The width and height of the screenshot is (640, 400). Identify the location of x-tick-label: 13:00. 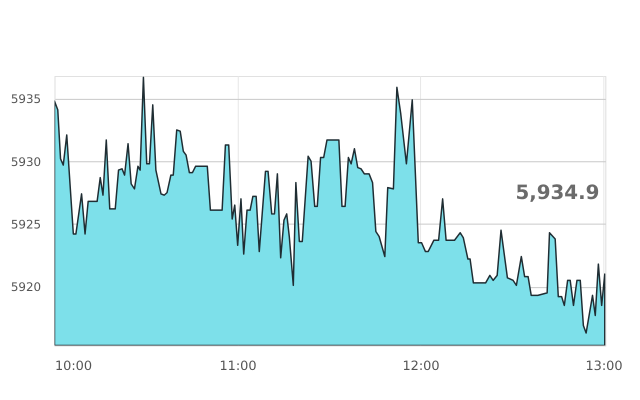
(604, 366).